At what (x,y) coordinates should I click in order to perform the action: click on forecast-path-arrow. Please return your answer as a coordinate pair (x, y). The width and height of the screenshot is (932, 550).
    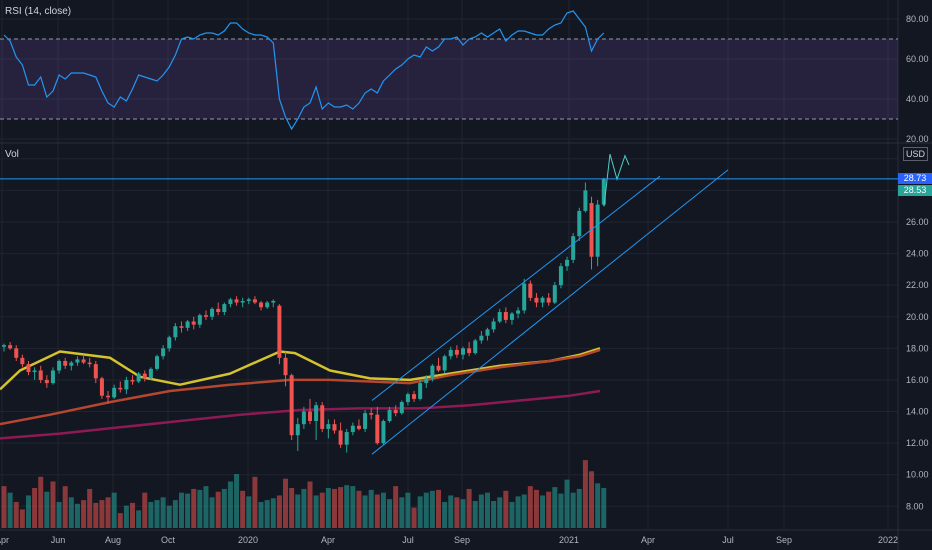
    Looking at the image, I should click on (616, 180).